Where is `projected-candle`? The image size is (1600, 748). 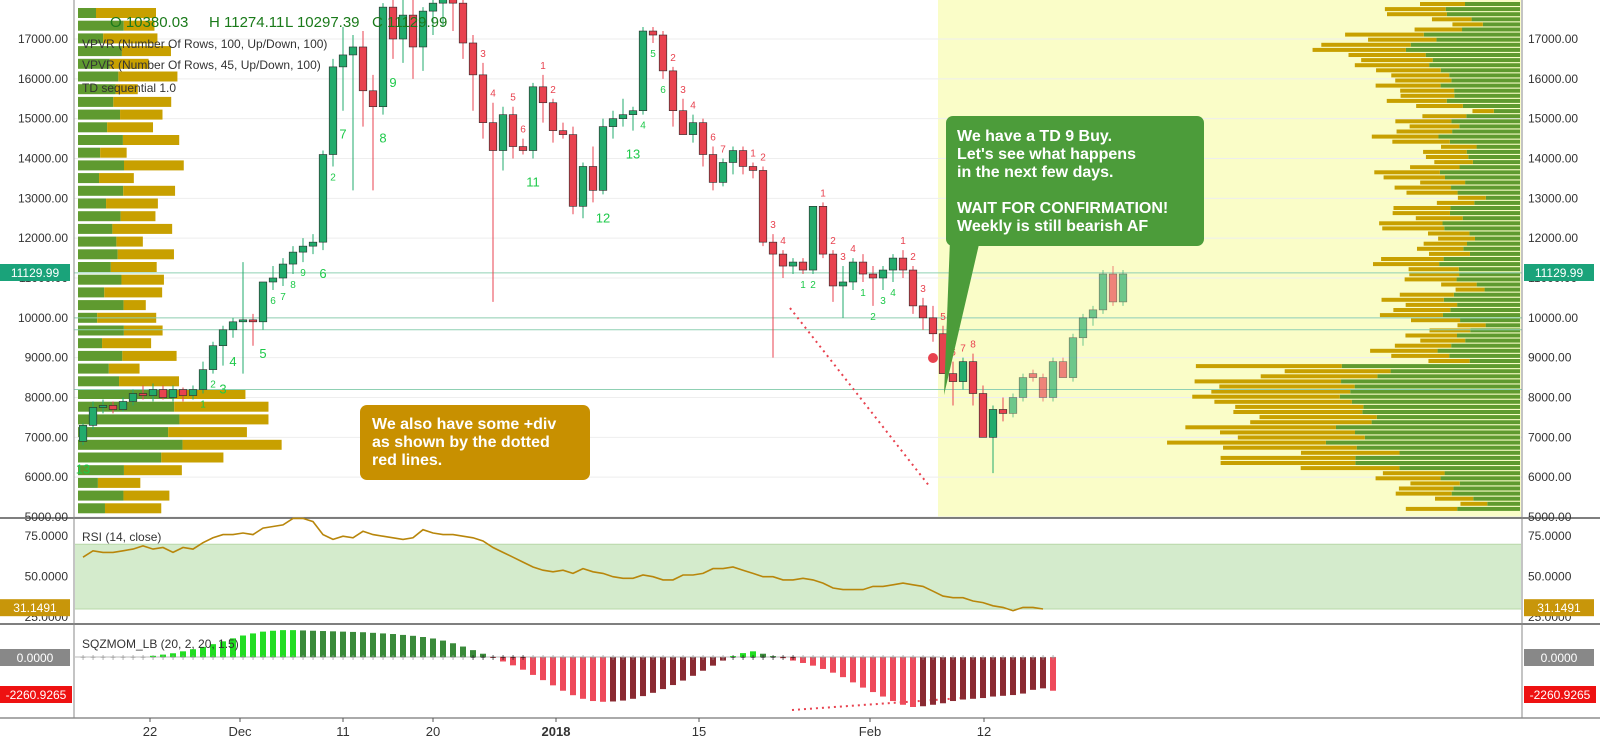 projected-candle is located at coordinates (1113, 286).